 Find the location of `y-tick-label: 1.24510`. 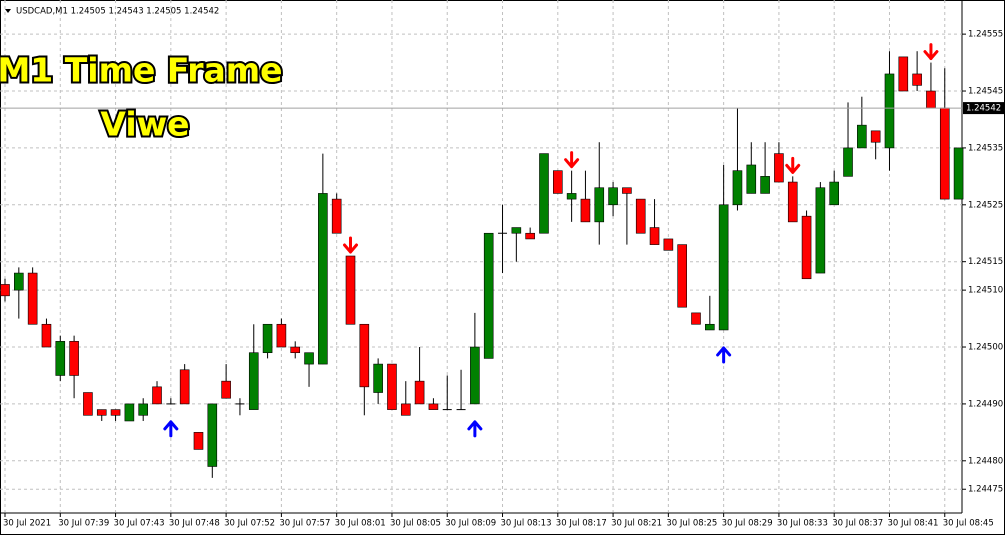

y-tick-label: 1.24510 is located at coordinates (985, 291).